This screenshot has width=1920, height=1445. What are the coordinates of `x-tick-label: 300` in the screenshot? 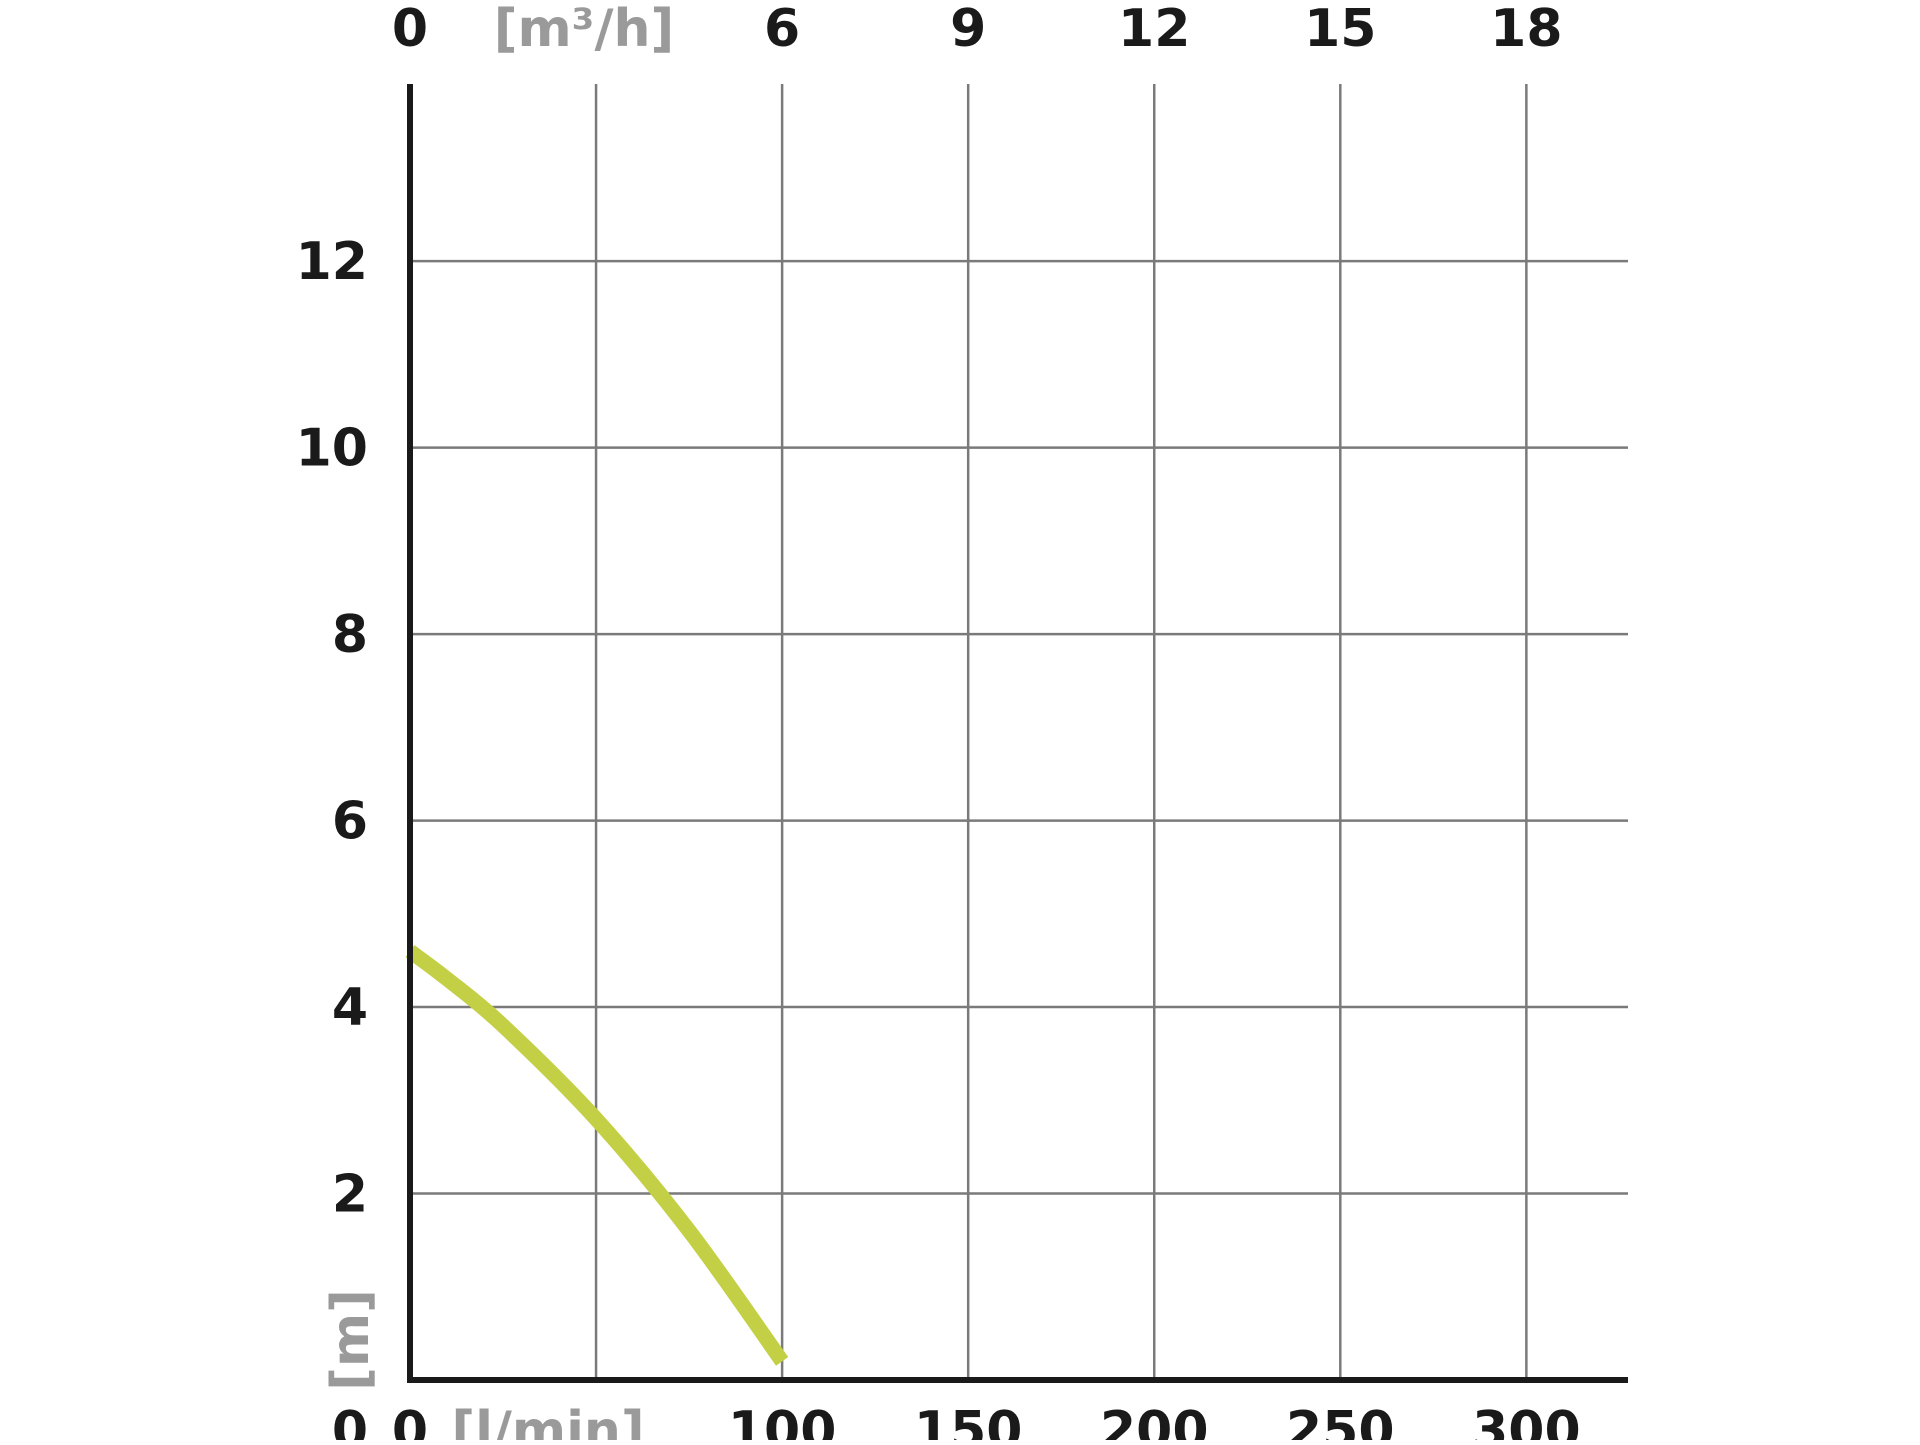 It's located at (1526, 1420).